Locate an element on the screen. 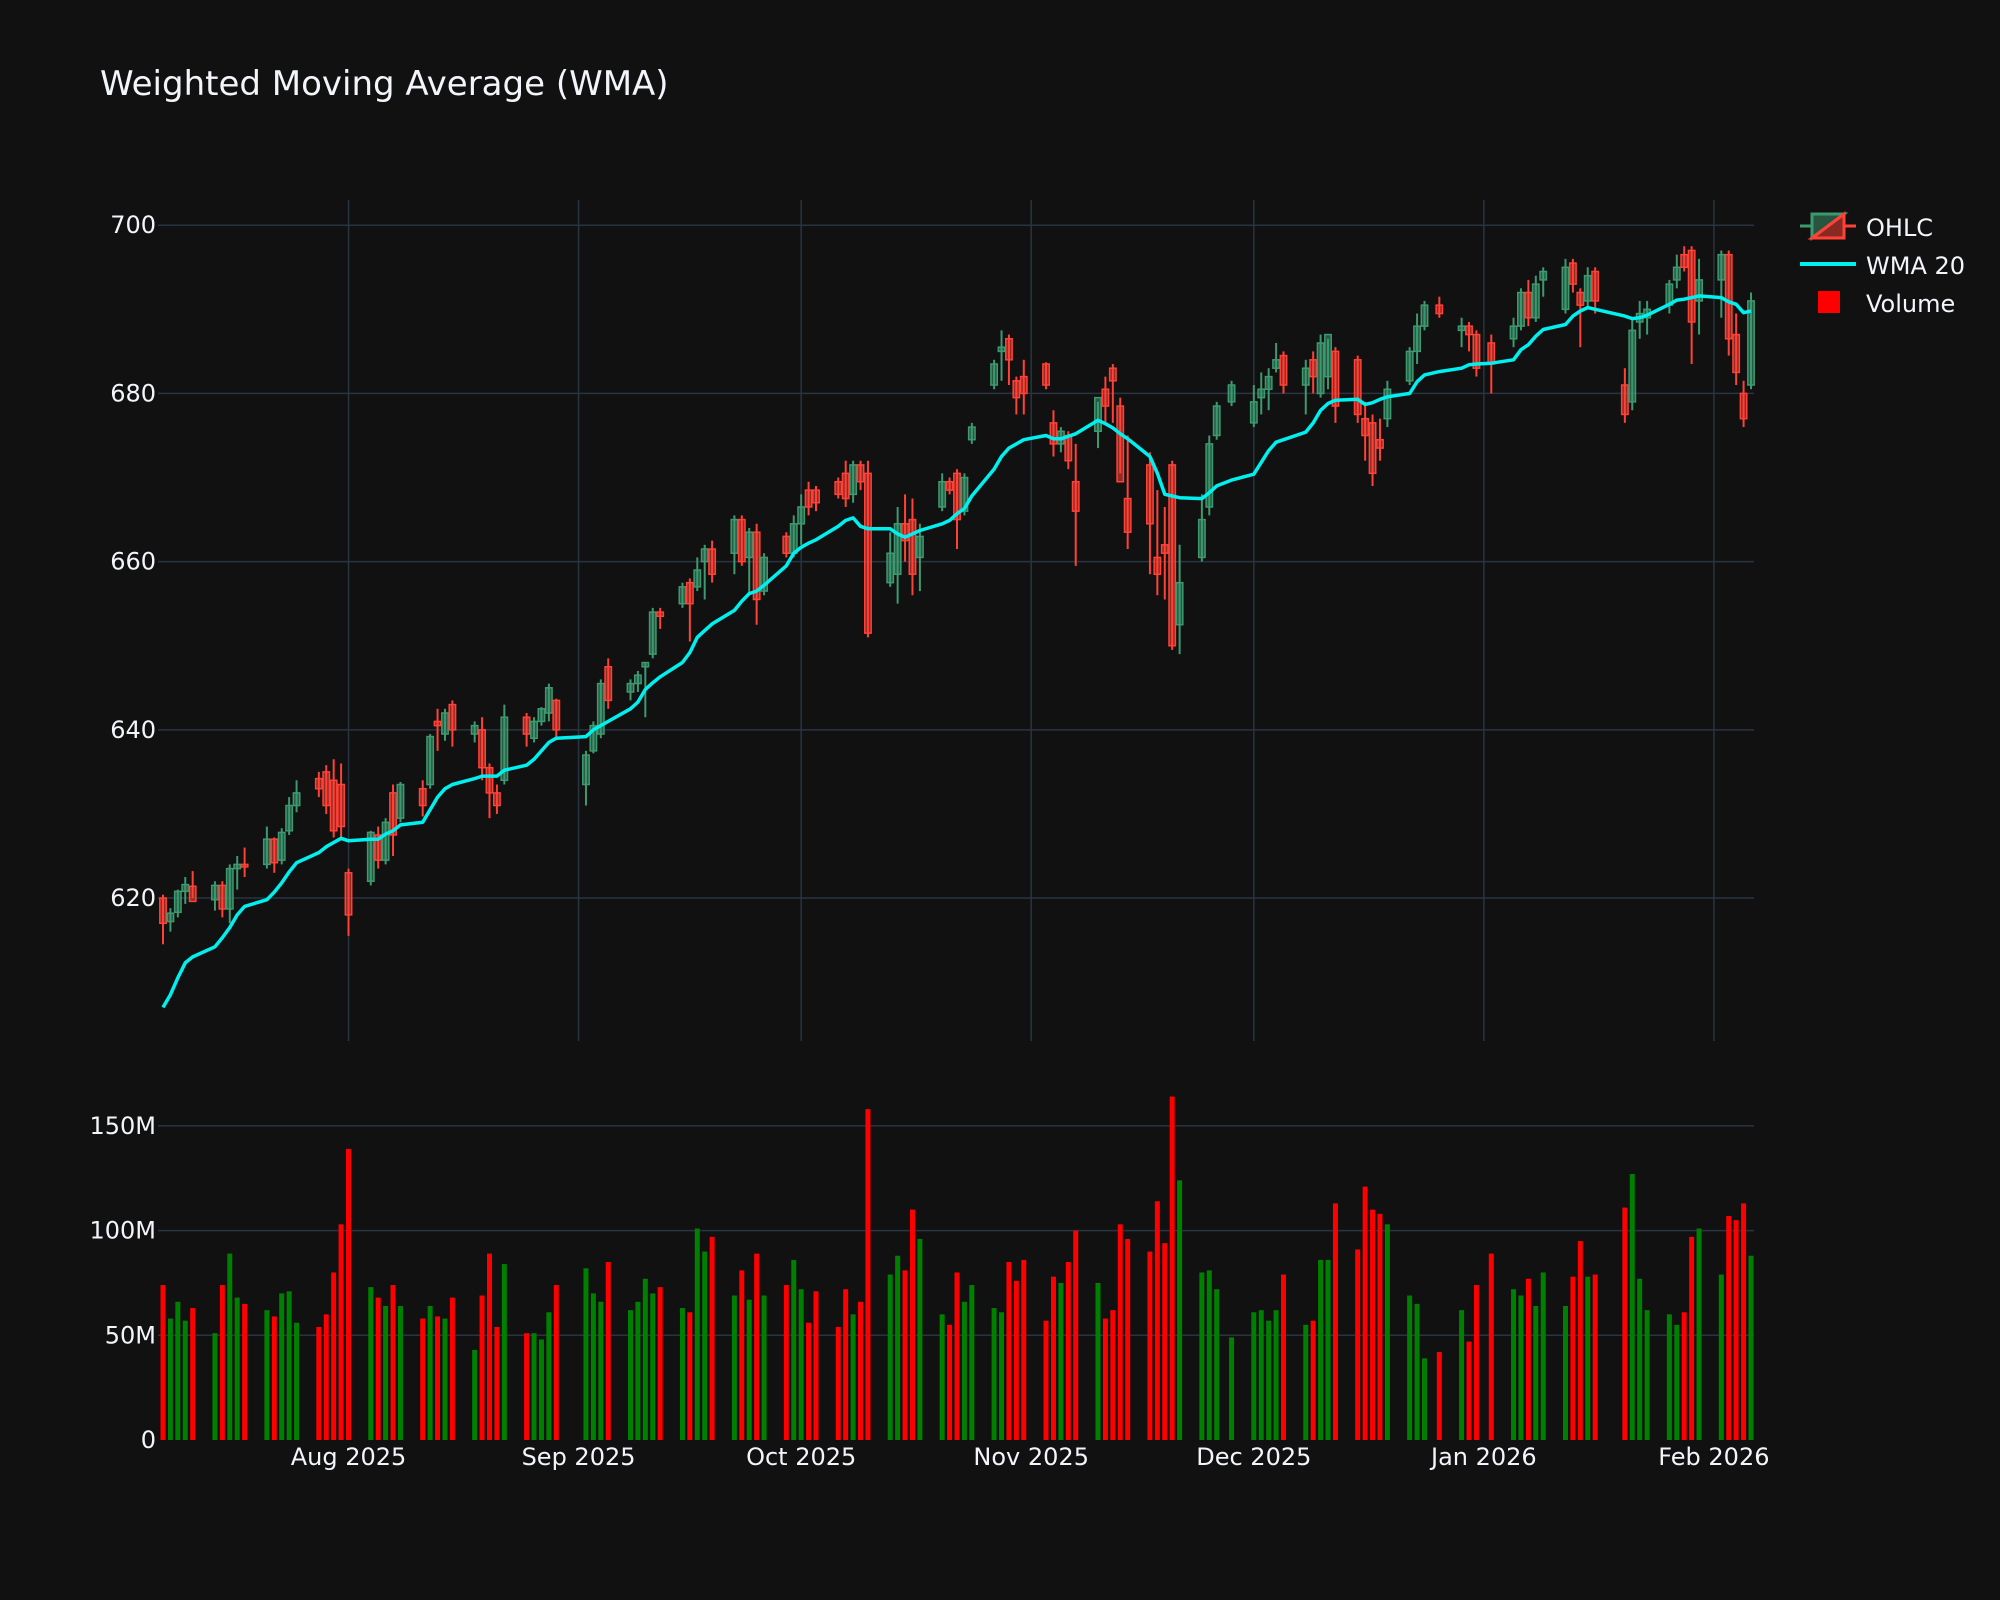 This screenshot has height=1600, width=2000. legend-item-ohlc: OHLC is located at coordinates (1895, 230).